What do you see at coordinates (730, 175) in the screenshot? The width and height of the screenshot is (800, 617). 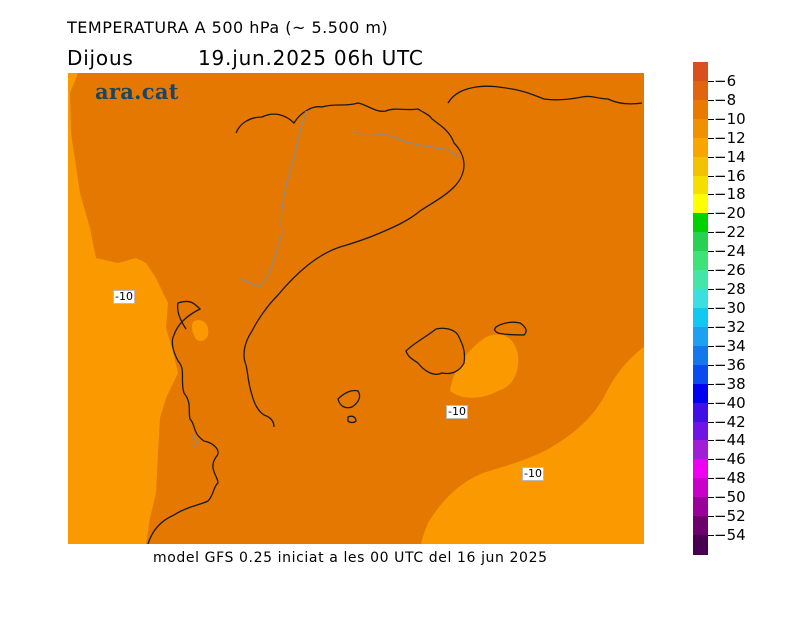 I see `legend-label: −16` at bounding box center [730, 175].